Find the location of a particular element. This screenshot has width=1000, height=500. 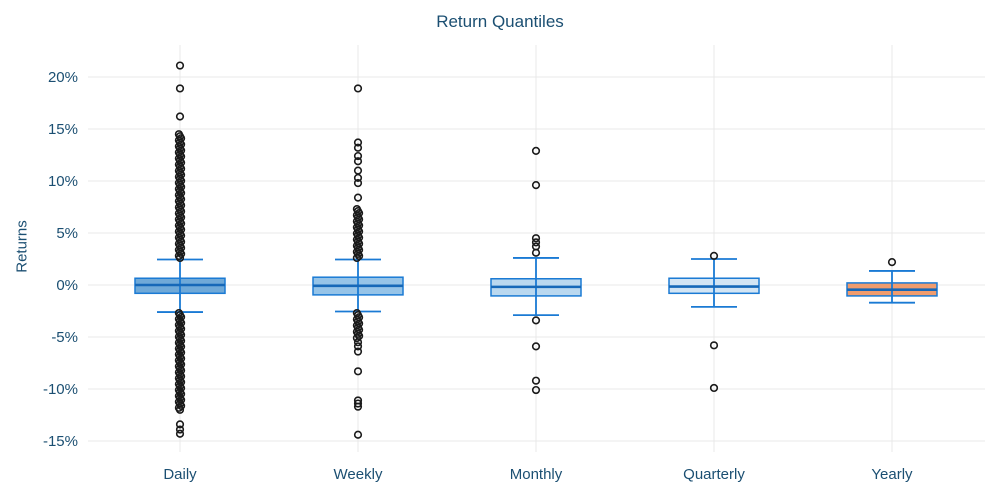

y-tick-label: -15% is located at coordinates (60, 441).